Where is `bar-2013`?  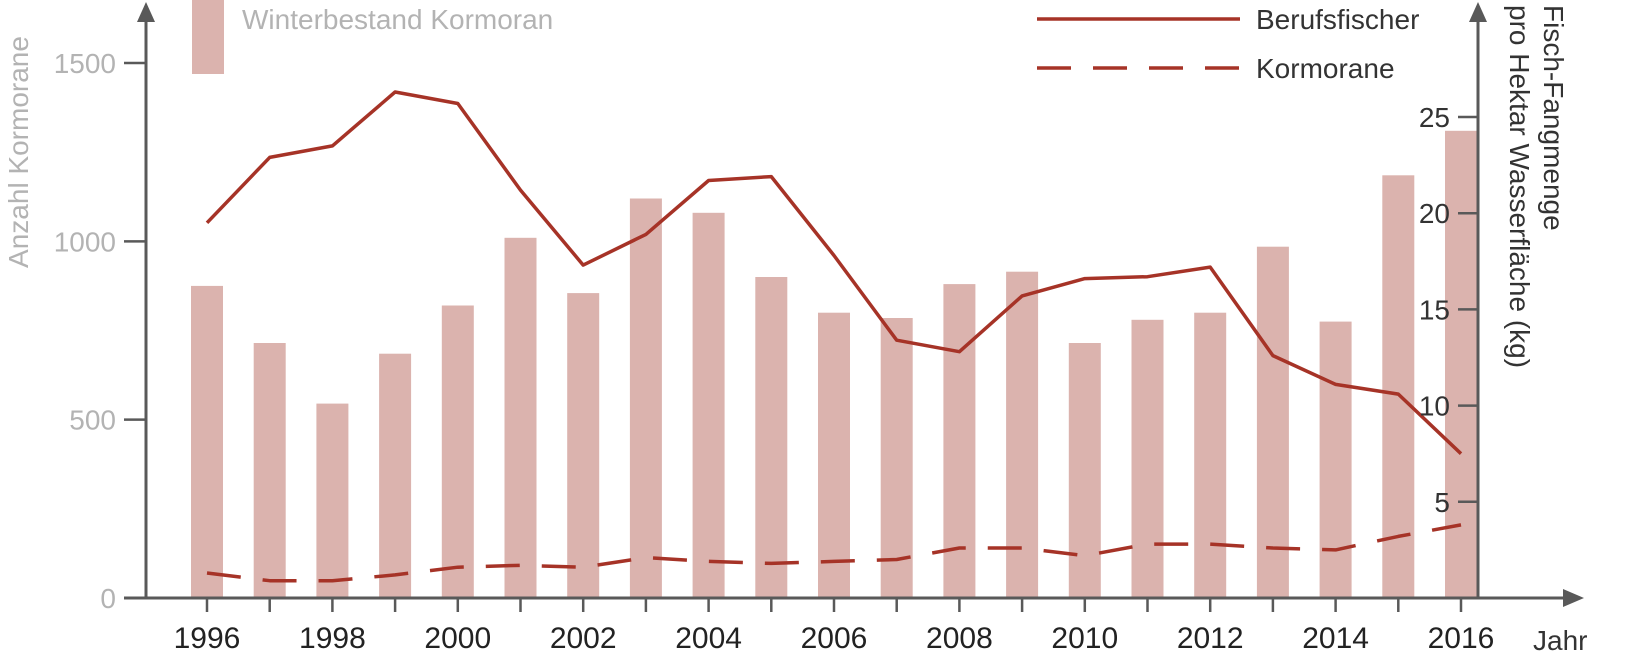
bar-2013 is located at coordinates (1272, 422).